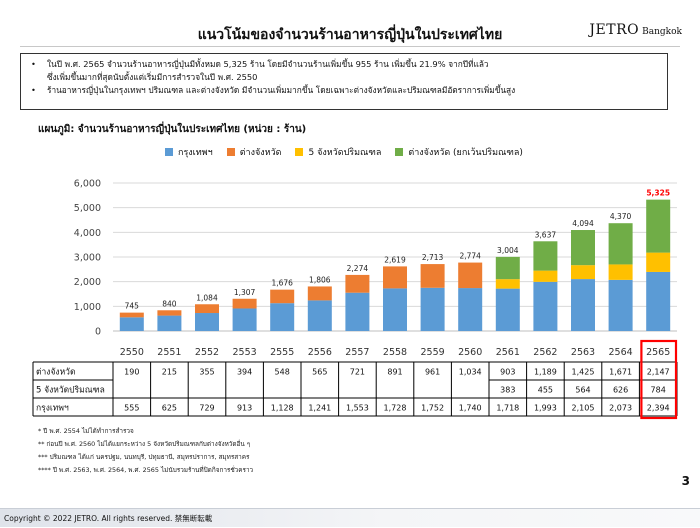  I want to click on table-cell: 1,718, so click(507, 408).